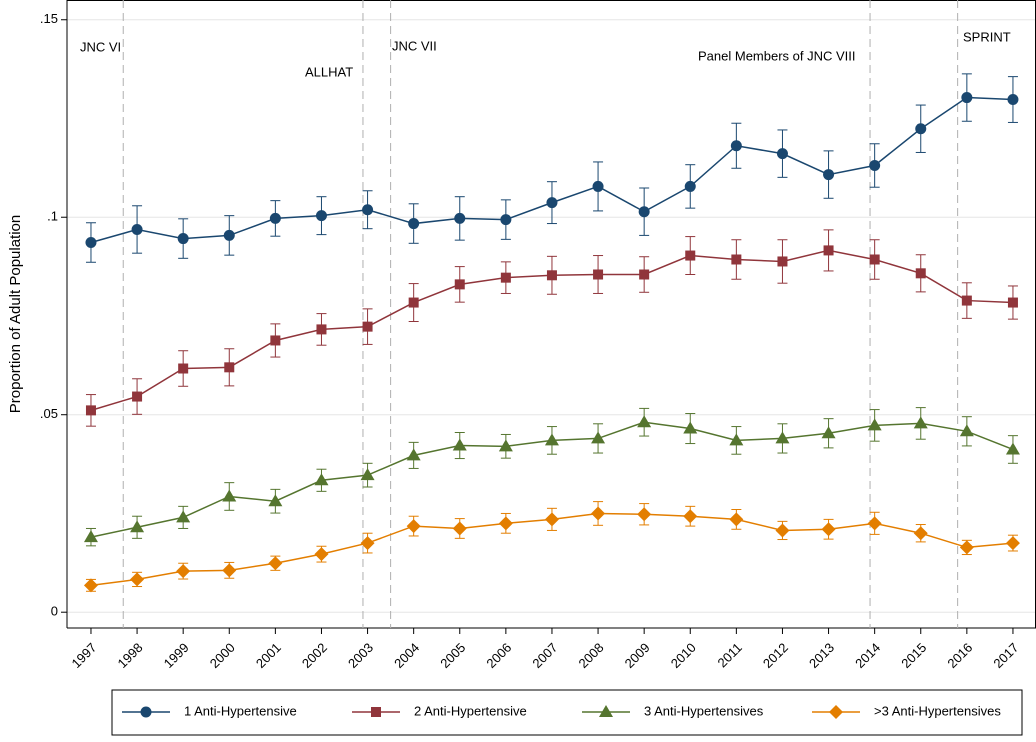 The image size is (1036, 742). I want to click on annotation: ALLHAT, so click(329, 71).